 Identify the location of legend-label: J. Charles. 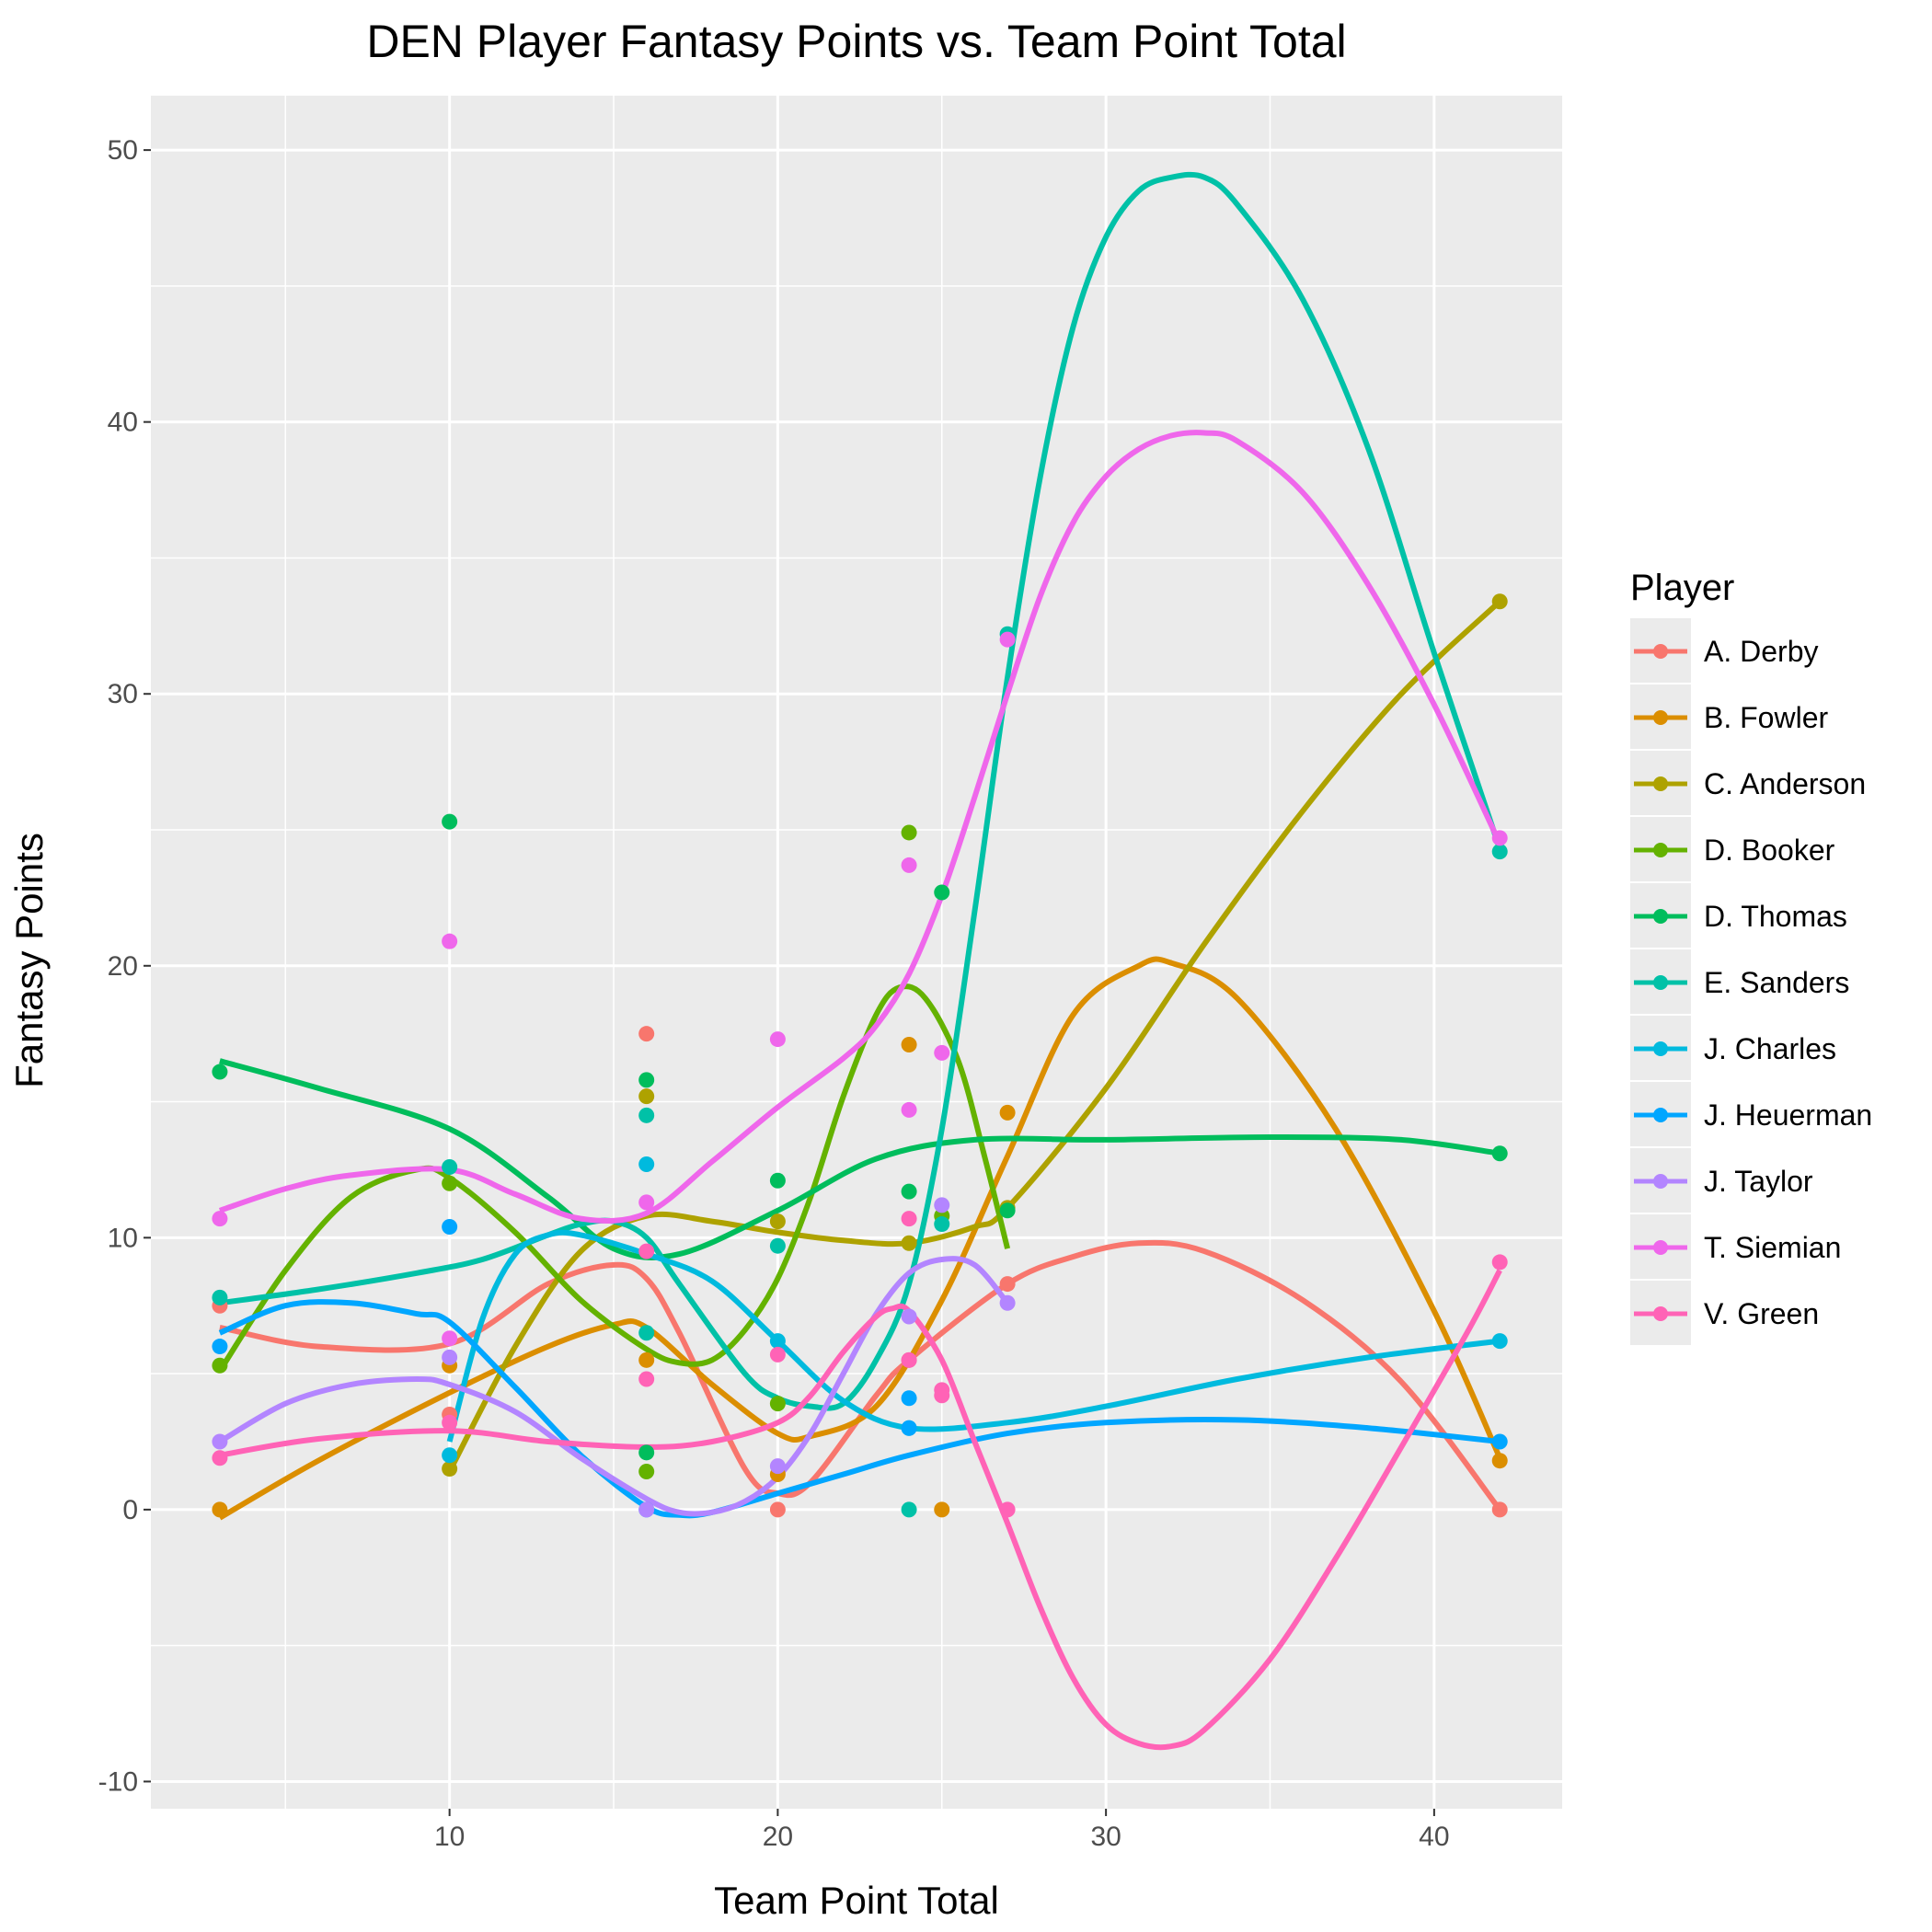
(1770, 1048).